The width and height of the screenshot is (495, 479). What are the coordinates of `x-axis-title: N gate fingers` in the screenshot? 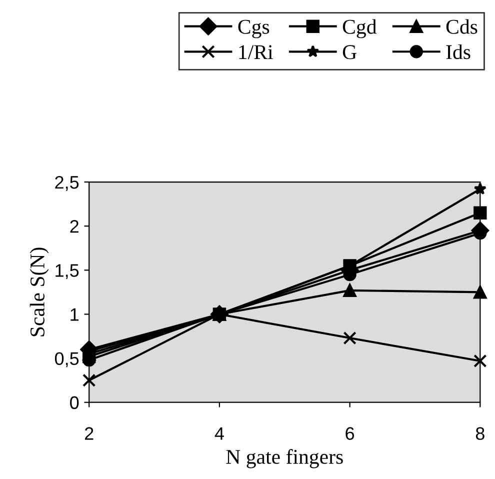 It's located at (284, 458).